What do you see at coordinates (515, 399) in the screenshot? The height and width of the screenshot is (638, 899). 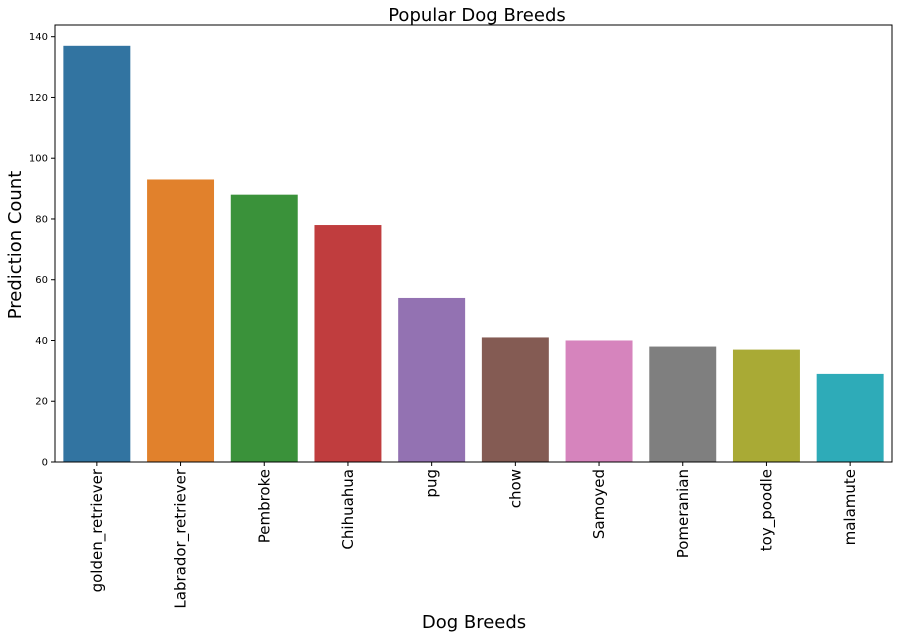 I see `bar-chow` at bounding box center [515, 399].